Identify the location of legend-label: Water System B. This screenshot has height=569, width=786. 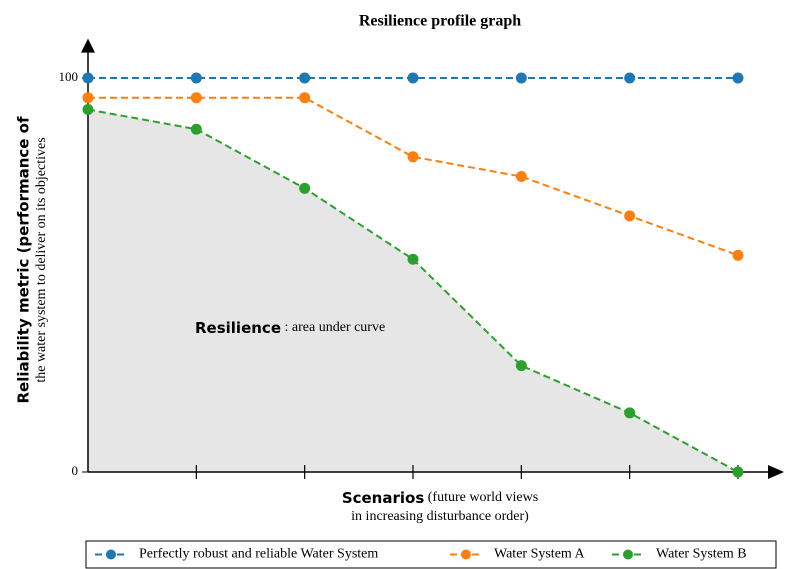
(701, 554).